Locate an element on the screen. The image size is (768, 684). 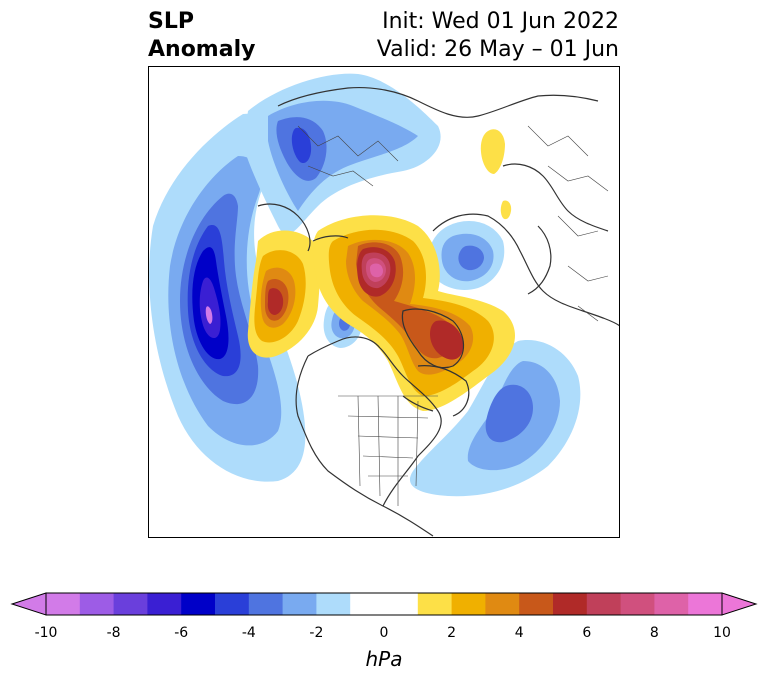
siberia-high-anomaly is located at coordinates (496, 174).